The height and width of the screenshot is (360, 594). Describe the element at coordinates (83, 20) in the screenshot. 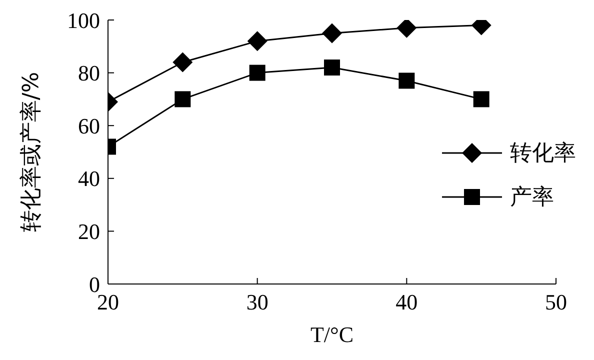

I see `y-tick-label: 100` at that location.